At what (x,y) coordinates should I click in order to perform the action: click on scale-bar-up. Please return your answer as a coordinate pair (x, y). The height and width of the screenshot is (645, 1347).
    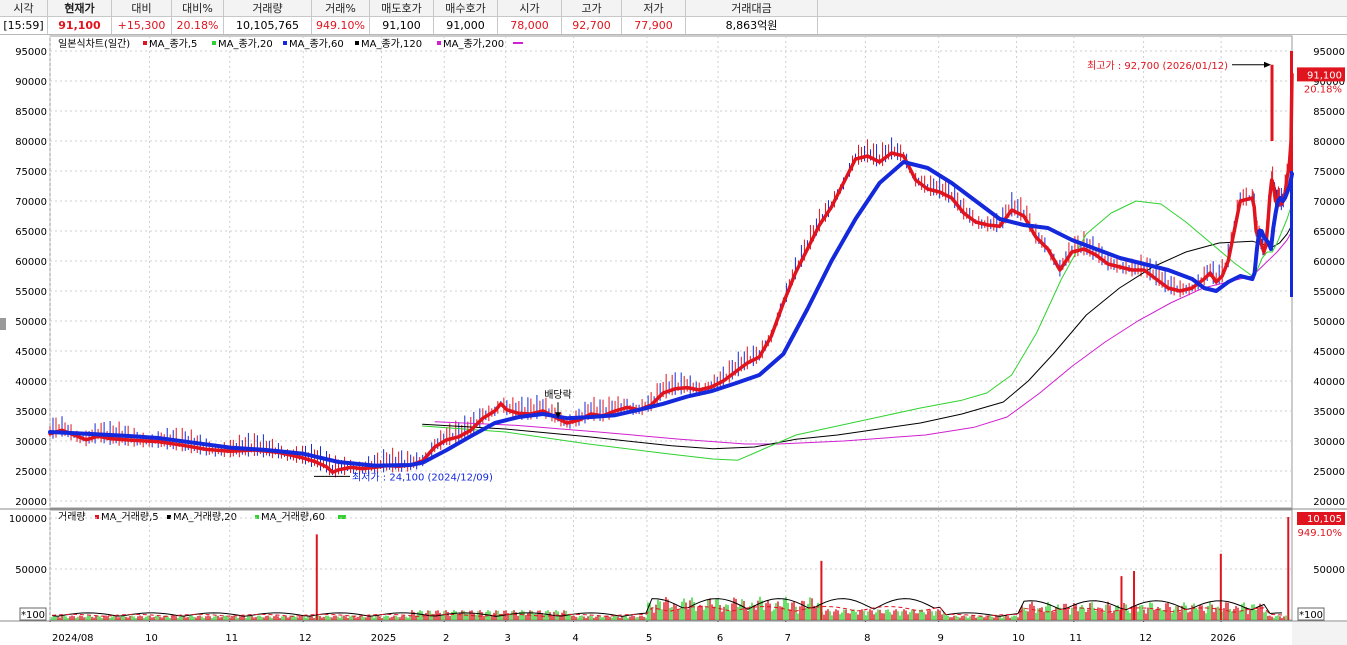
    Looking at the image, I should click on (1291, 111).